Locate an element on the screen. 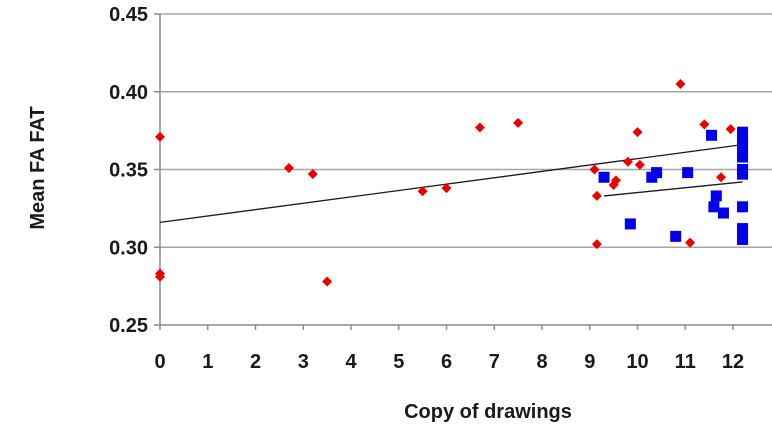  x-axis-title: Copy of drawings is located at coordinates (488, 412).